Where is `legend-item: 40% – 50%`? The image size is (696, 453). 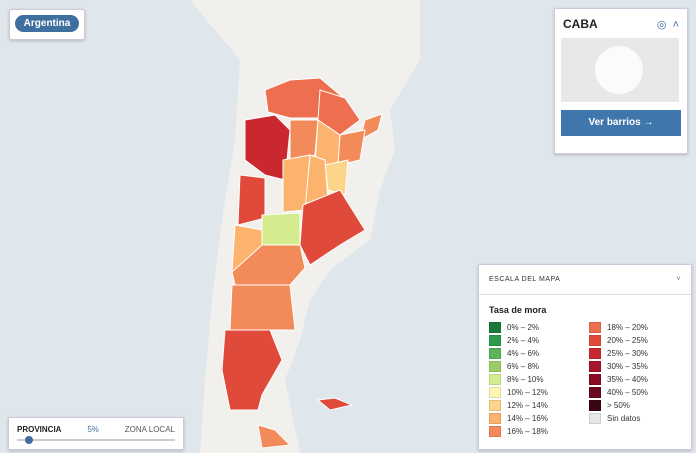 legend-item: 40% – 50% is located at coordinates (635, 392).